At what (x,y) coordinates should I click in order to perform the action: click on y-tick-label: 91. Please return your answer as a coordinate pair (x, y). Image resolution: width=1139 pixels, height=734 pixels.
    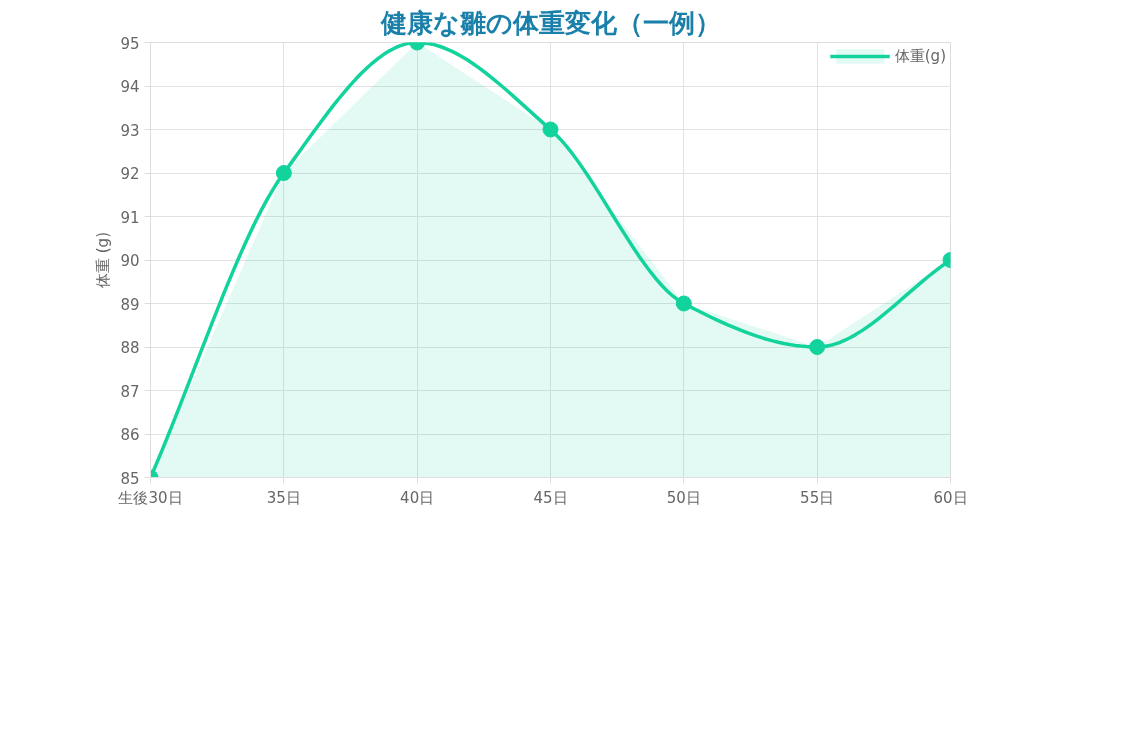
    Looking at the image, I should click on (130, 217).